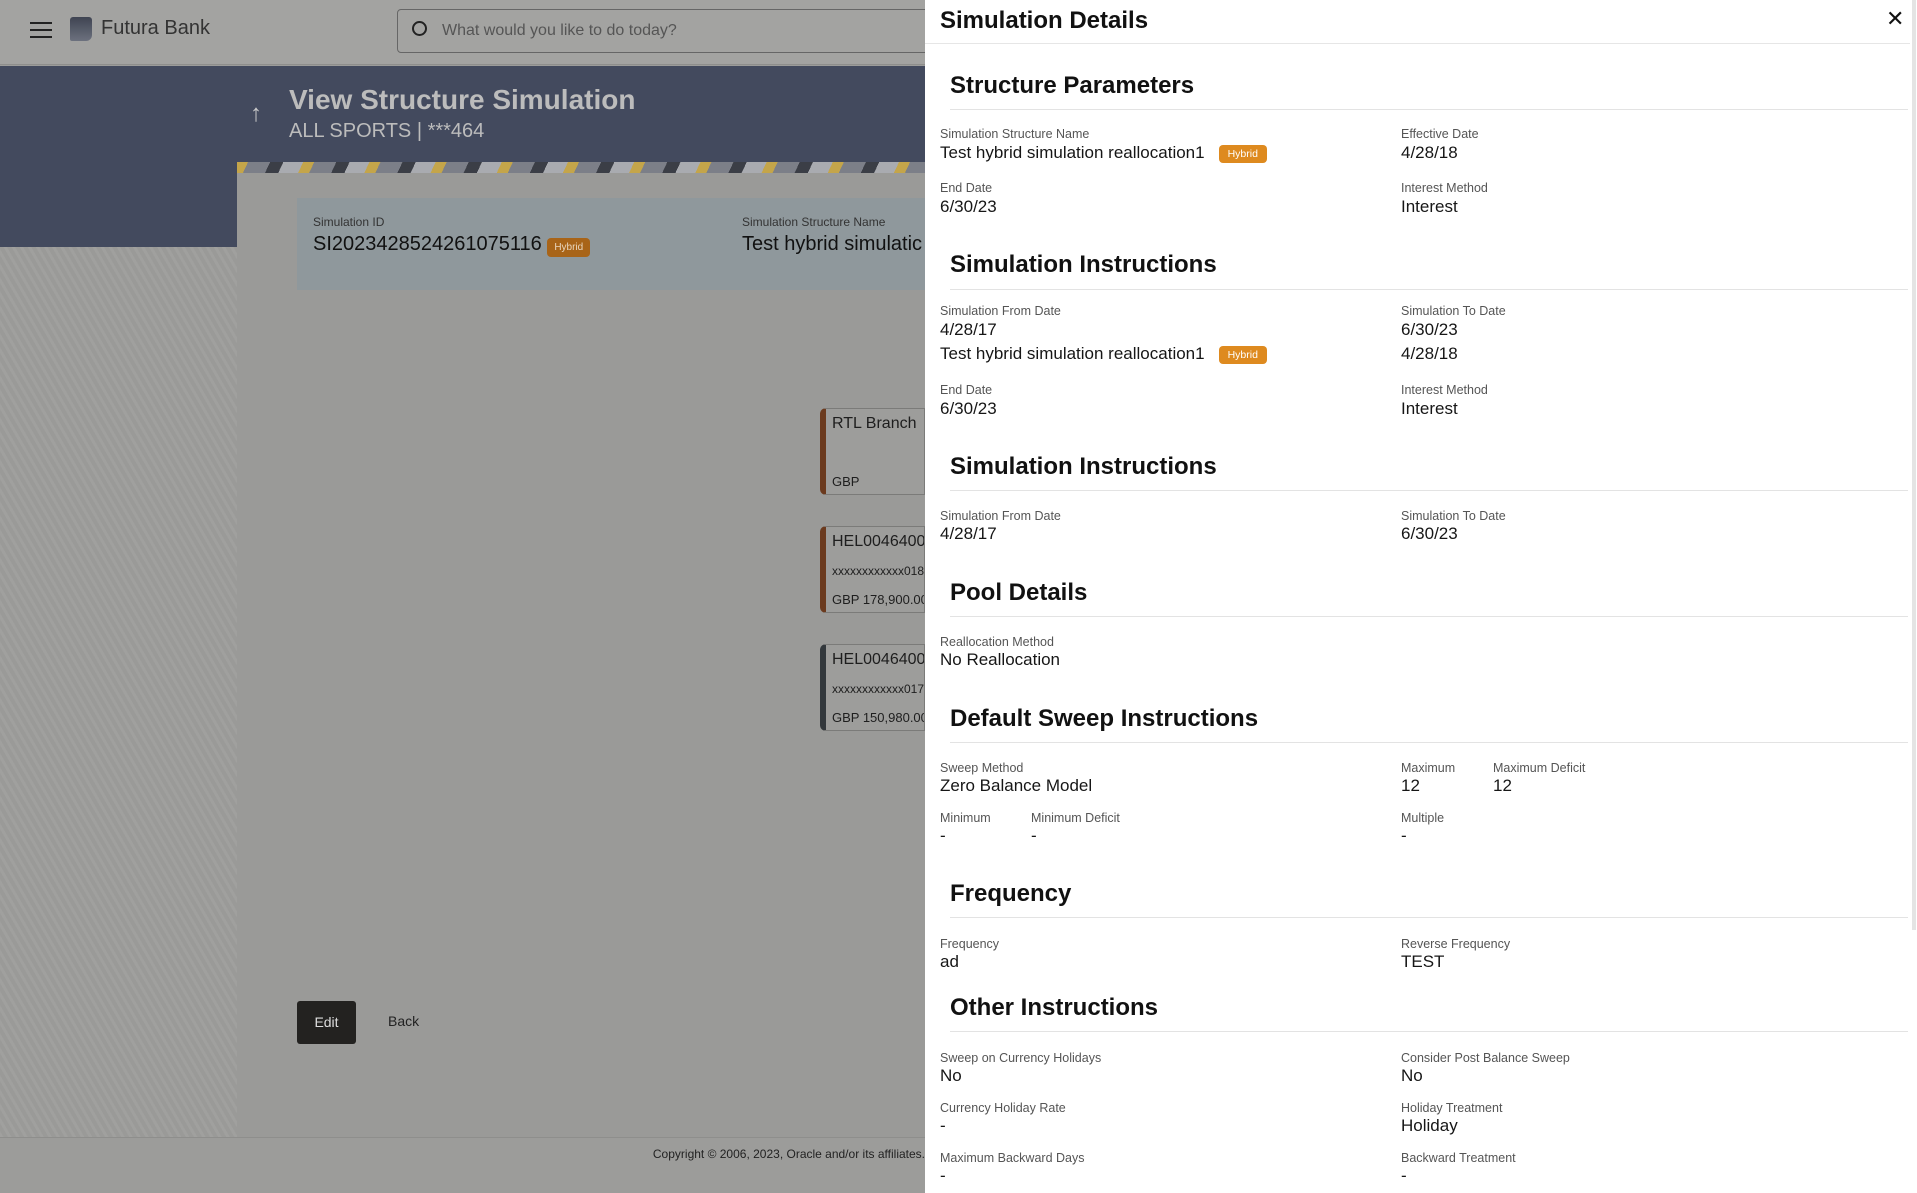 This screenshot has height=1193, width=1917. I want to click on panel-title: Simulation Details, so click(1044, 20).